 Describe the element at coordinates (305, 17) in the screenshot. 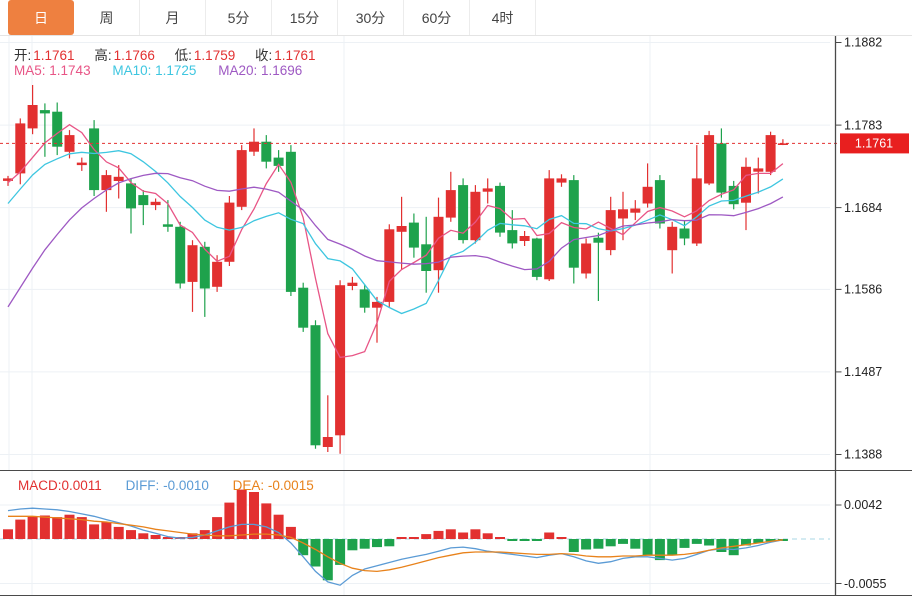

I see `tab-15min: 15分` at that location.